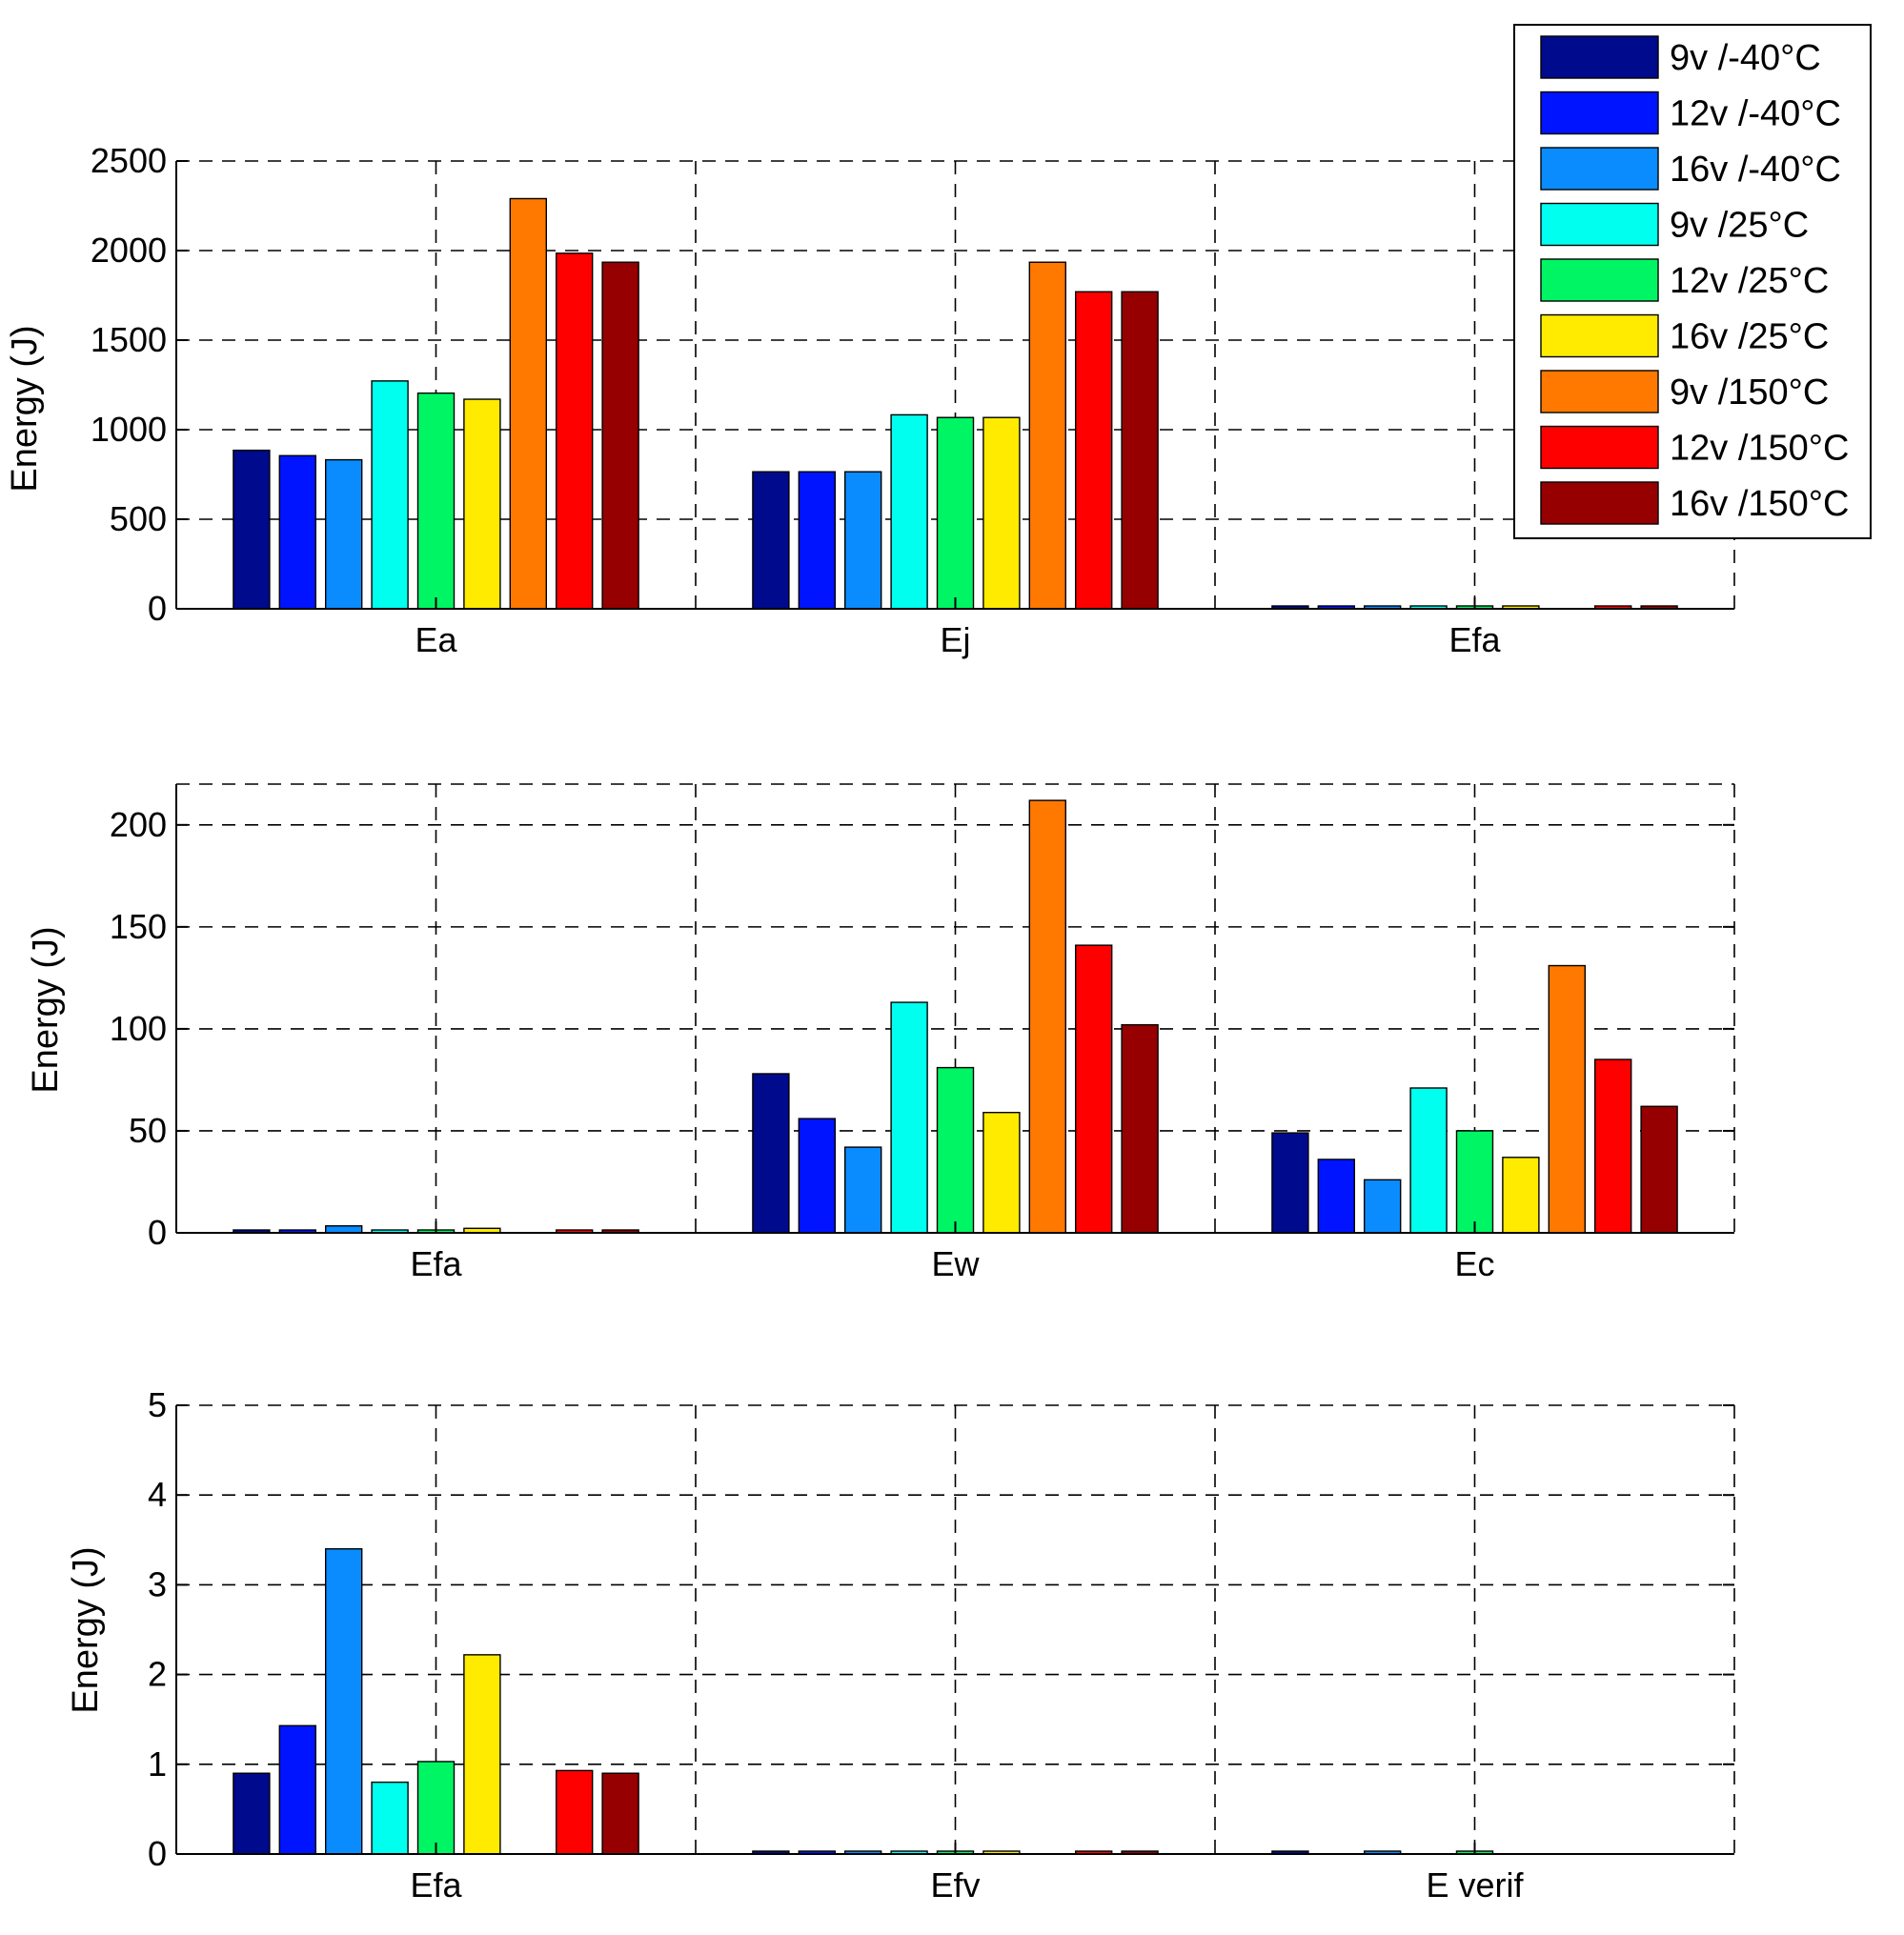  Describe the element at coordinates (157, 1404) in the screenshot. I see `y-tick-label: 5` at that location.